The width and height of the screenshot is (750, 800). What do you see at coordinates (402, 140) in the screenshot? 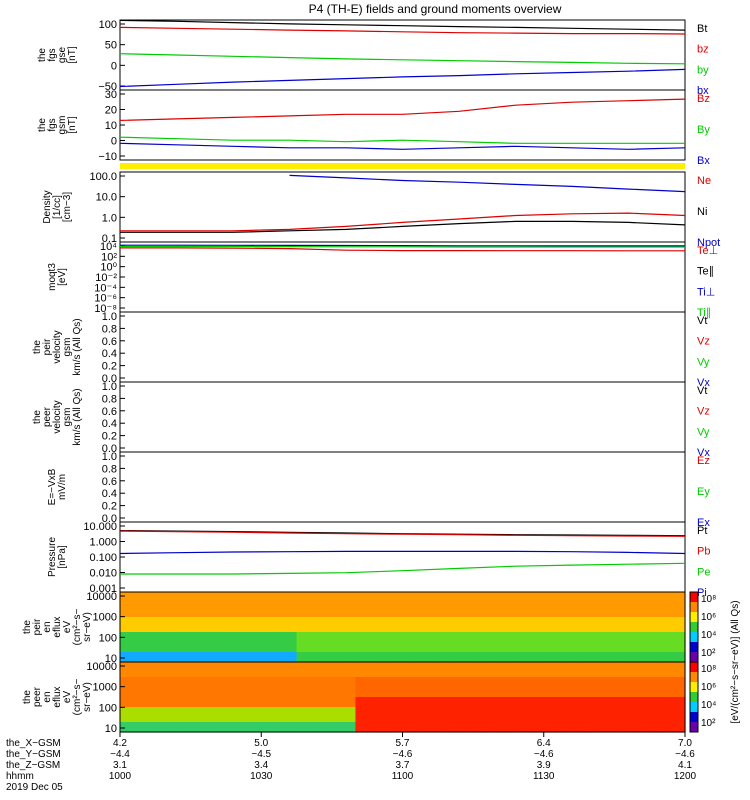
I see `series-line-By` at bounding box center [402, 140].